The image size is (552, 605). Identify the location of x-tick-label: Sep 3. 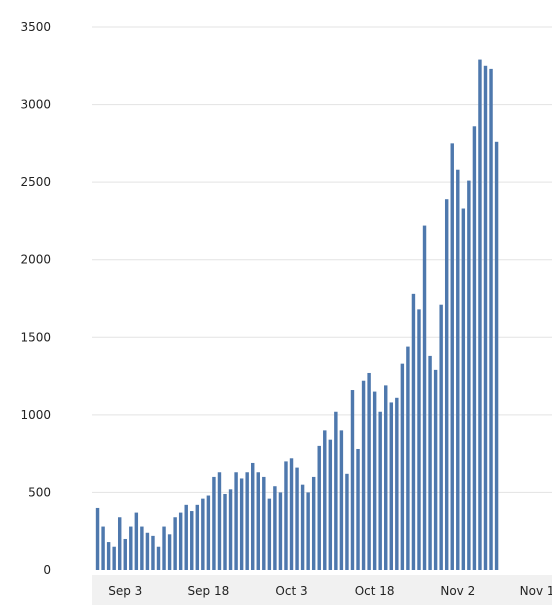
(125, 591).